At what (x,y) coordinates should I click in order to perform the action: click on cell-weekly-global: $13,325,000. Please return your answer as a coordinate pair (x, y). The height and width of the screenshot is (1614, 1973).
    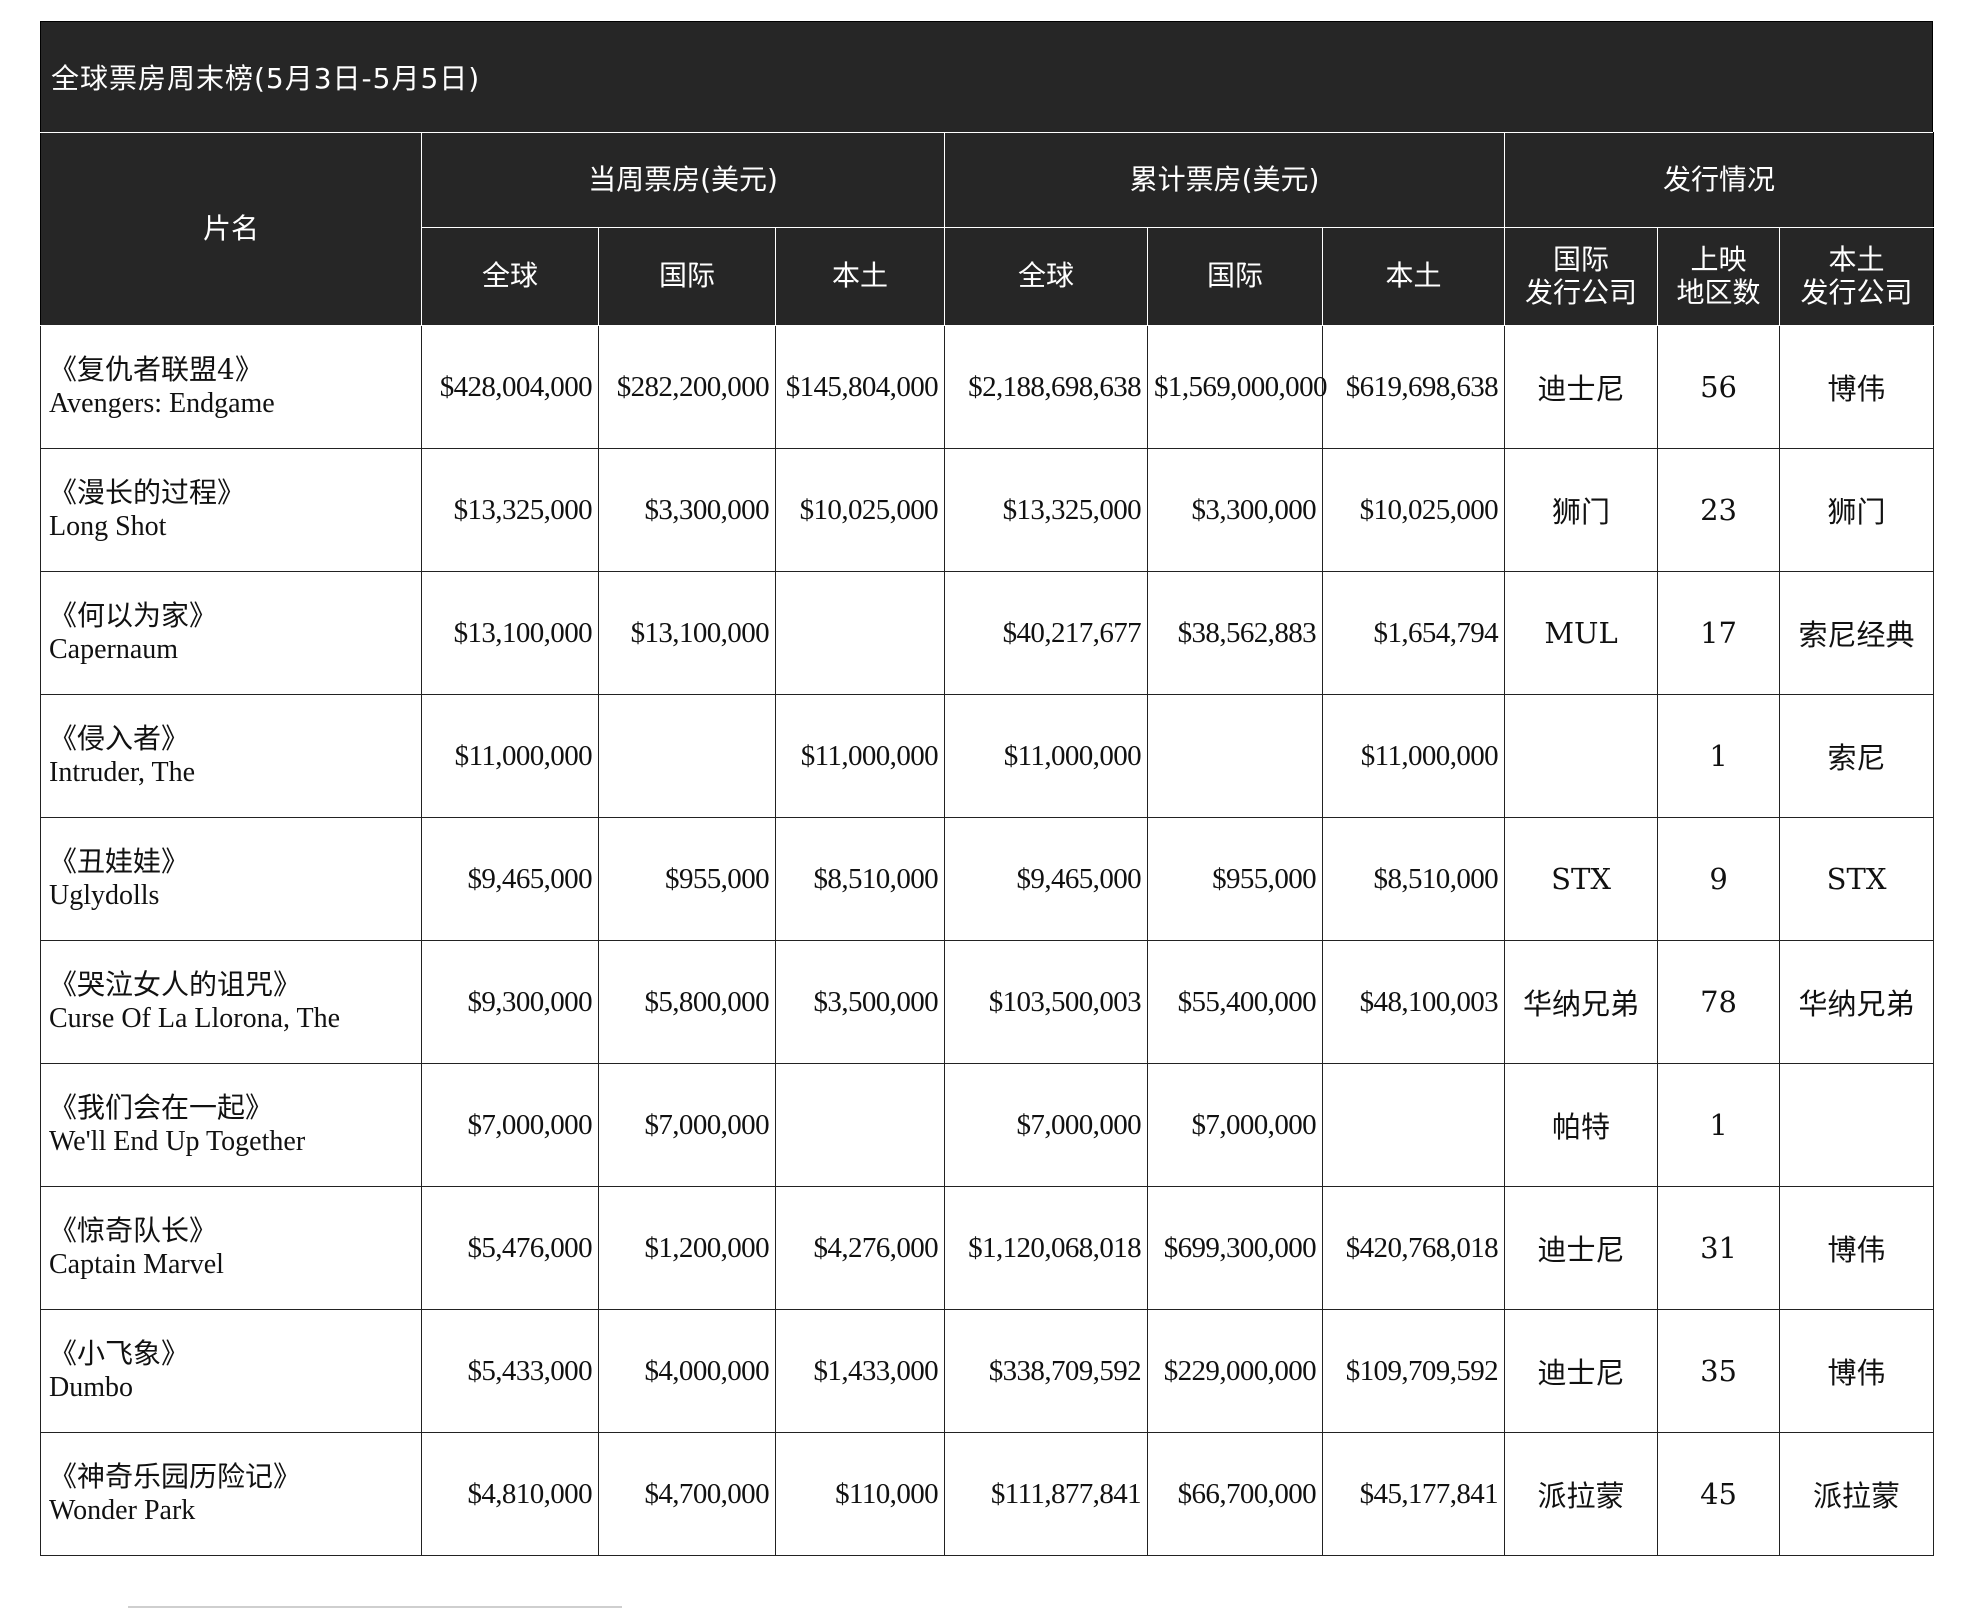
    Looking at the image, I should click on (510, 510).